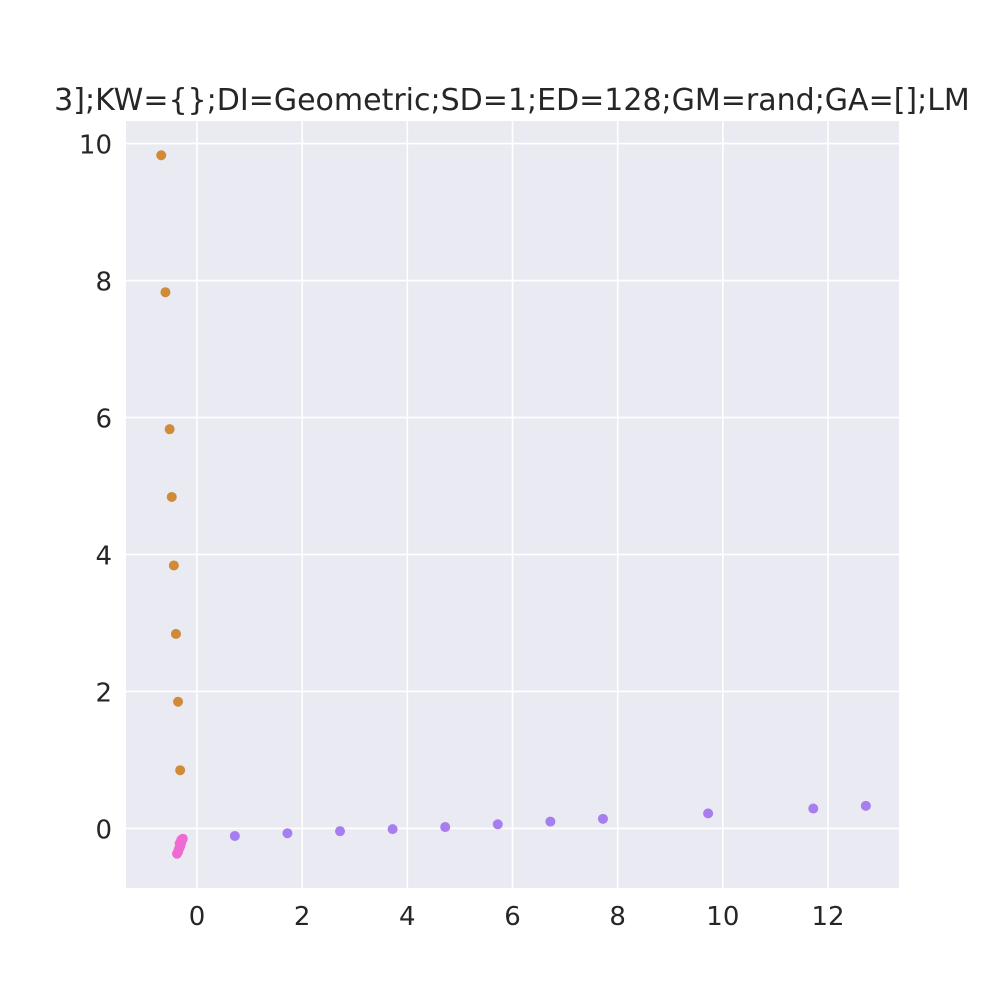  What do you see at coordinates (617, 917) in the screenshot?
I see `x-tick-label: 8` at bounding box center [617, 917].